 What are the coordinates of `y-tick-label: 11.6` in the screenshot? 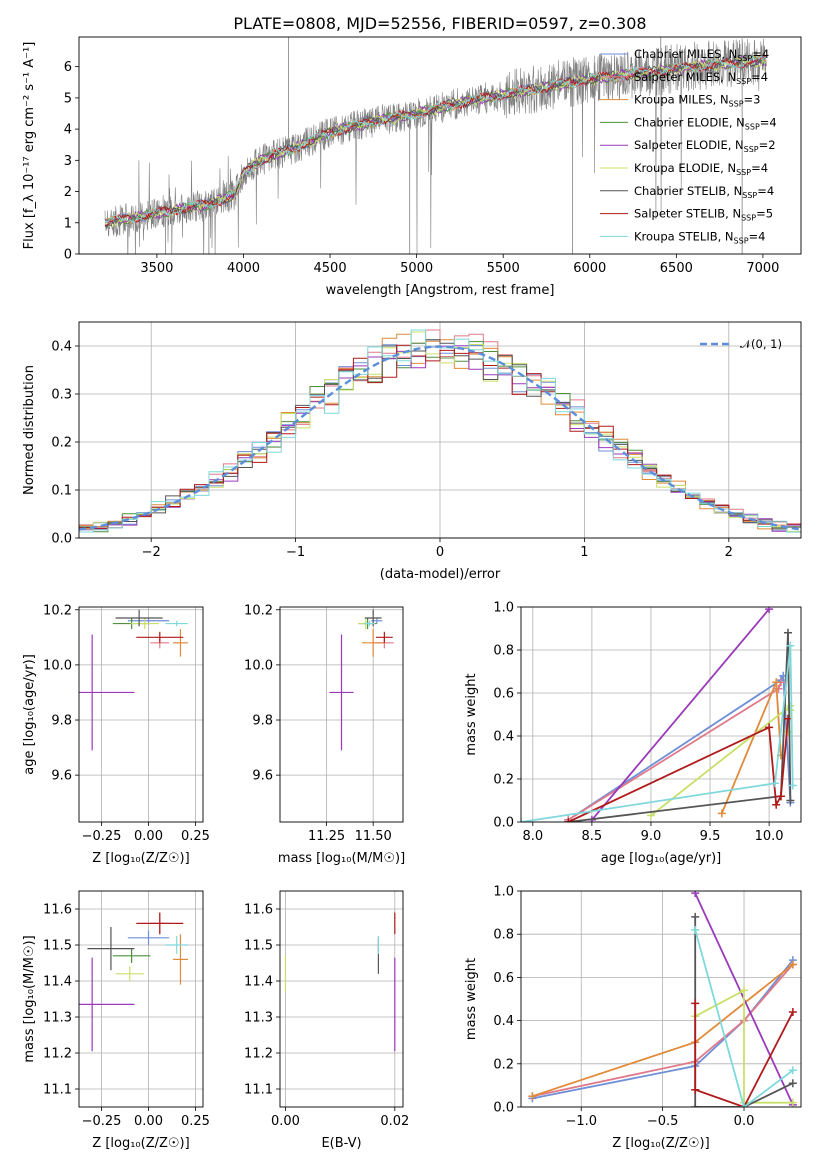 It's located at (57, 910).